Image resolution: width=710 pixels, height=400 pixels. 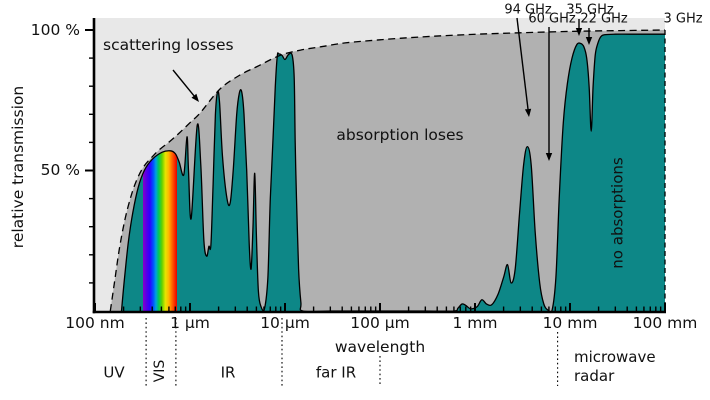 What do you see at coordinates (604, 19) in the screenshot?
I see `ghz-label: 22 GHz` at bounding box center [604, 19].